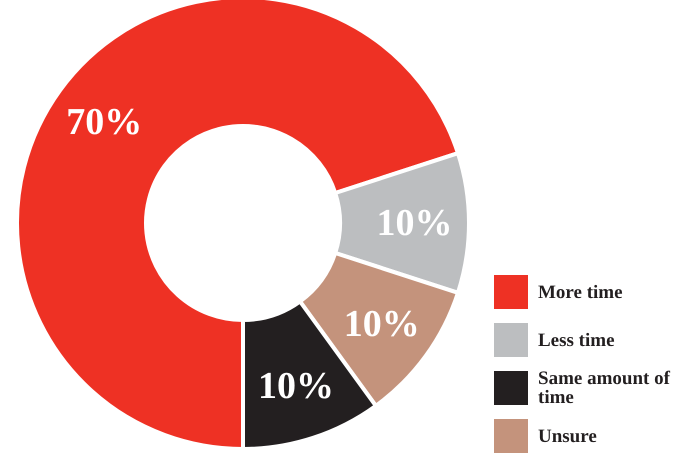 The width and height of the screenshot is (686, 468). Describe the element at coordinates (577, 340) in the screenshot. I see `legend-label: Less time` at that location.